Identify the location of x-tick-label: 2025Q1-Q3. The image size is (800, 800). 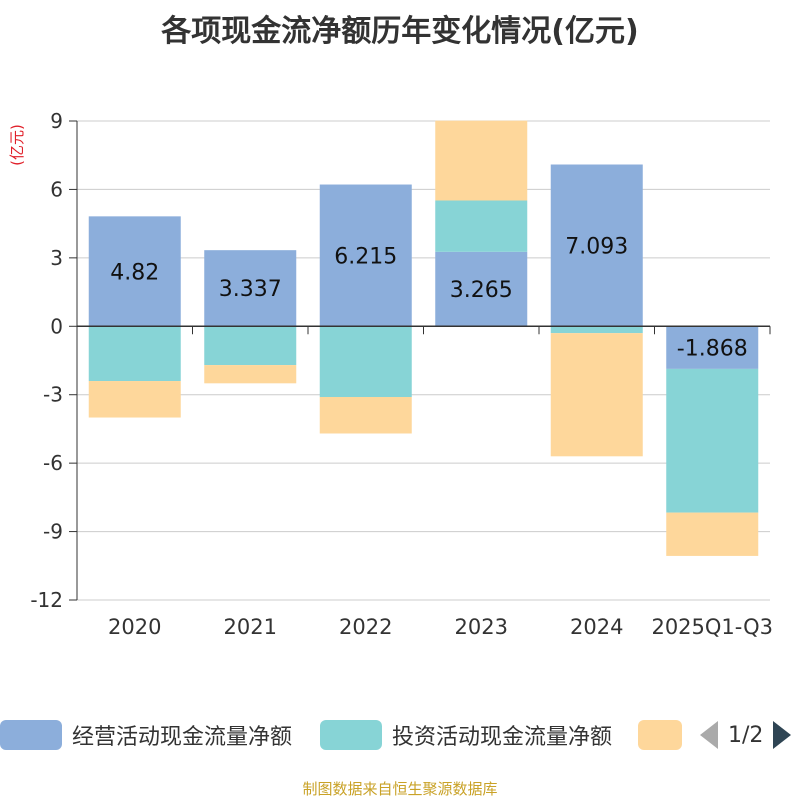
(712, 627).